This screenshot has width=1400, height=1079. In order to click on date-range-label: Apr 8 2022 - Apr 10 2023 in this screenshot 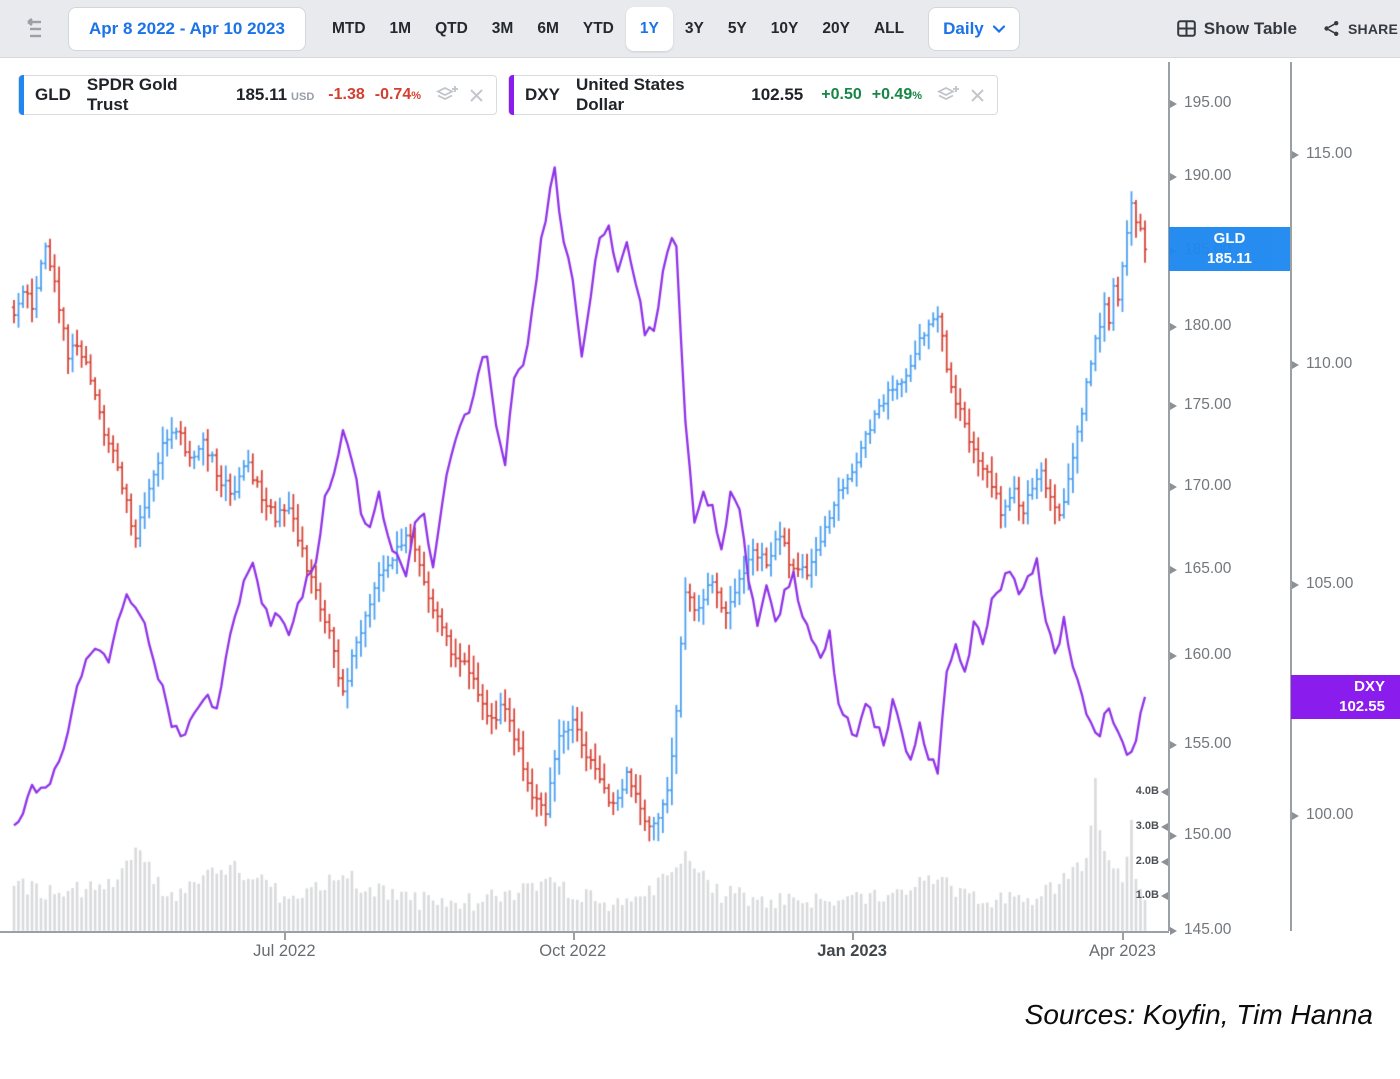, I will do `click(187, 28)`.